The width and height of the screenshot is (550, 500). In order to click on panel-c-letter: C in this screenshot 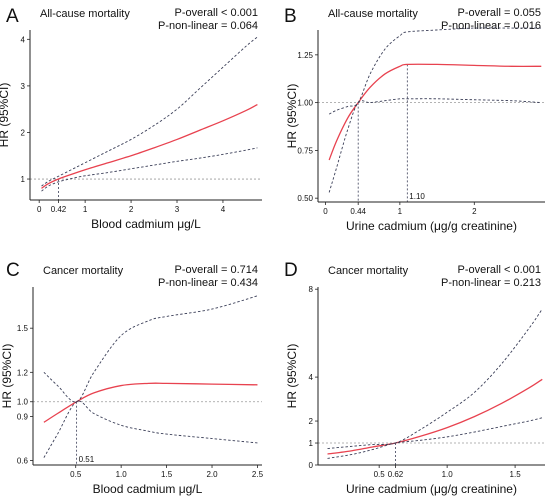, I will do `click(13, 270)`.